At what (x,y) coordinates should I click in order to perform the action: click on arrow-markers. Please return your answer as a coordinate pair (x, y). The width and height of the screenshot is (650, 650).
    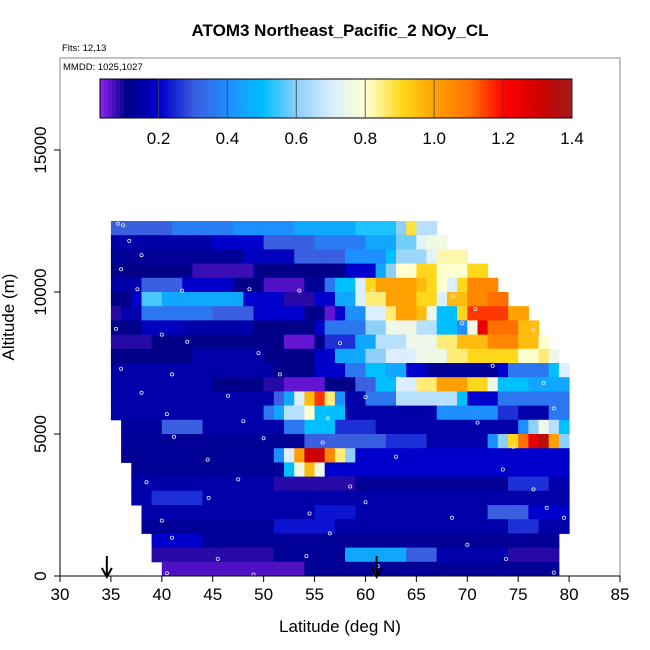
    Looking at the image, I should click on (241, 568).